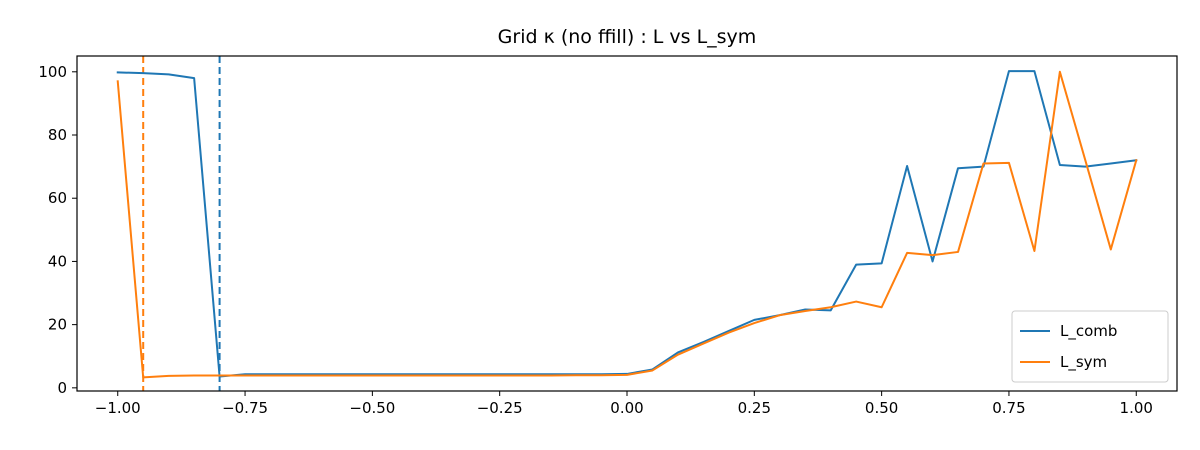  Describe the element at coordinates (1088, 331) in the screenshot. I see `legend-label-L-comb: L_comb` at that location.